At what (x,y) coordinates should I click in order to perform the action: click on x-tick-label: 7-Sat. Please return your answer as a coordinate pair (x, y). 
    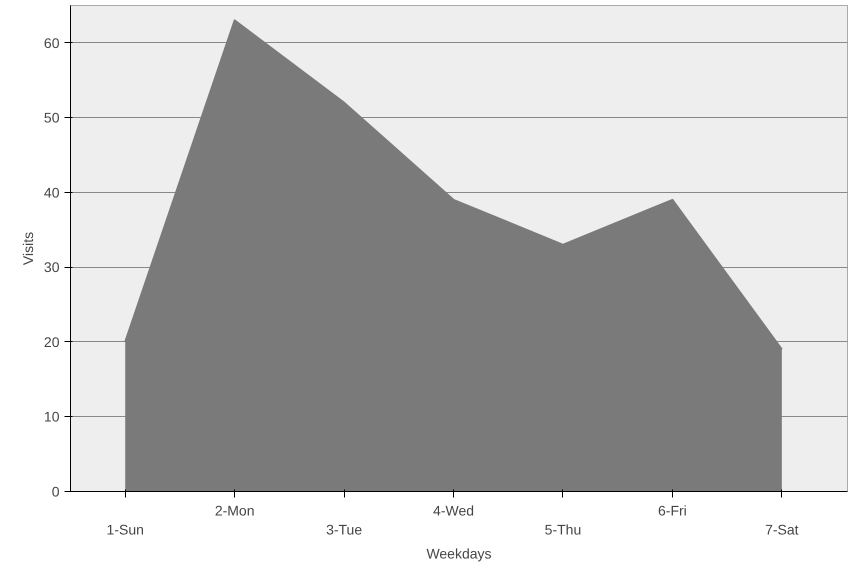
    Looking at the image, I should click on (782, 530).